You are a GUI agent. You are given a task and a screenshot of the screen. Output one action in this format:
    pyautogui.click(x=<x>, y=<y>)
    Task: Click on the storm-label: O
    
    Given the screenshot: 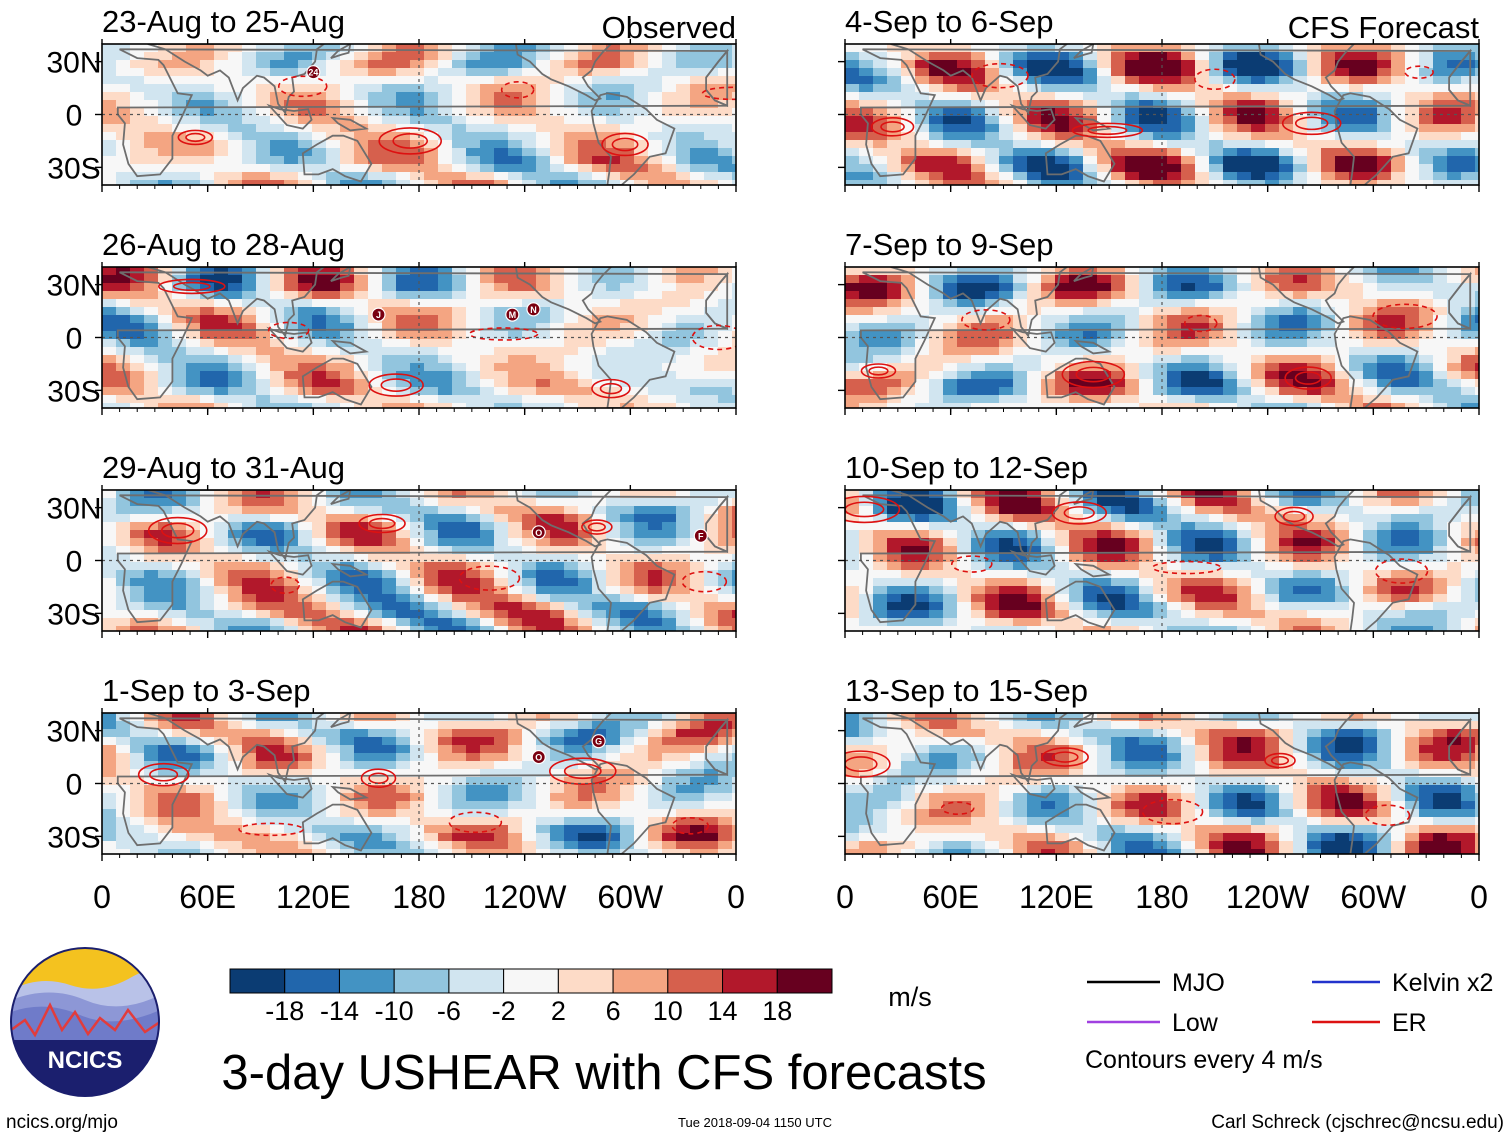 What is the action you would take?
    pyautogui.click(x=538, y=533)
    